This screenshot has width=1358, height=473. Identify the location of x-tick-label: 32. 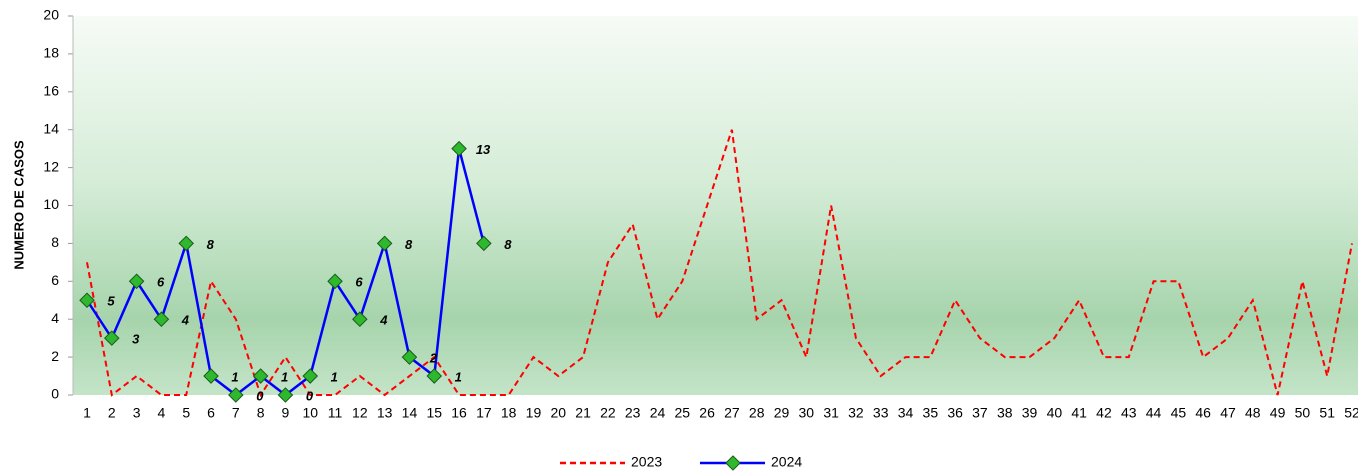
(856, 413).